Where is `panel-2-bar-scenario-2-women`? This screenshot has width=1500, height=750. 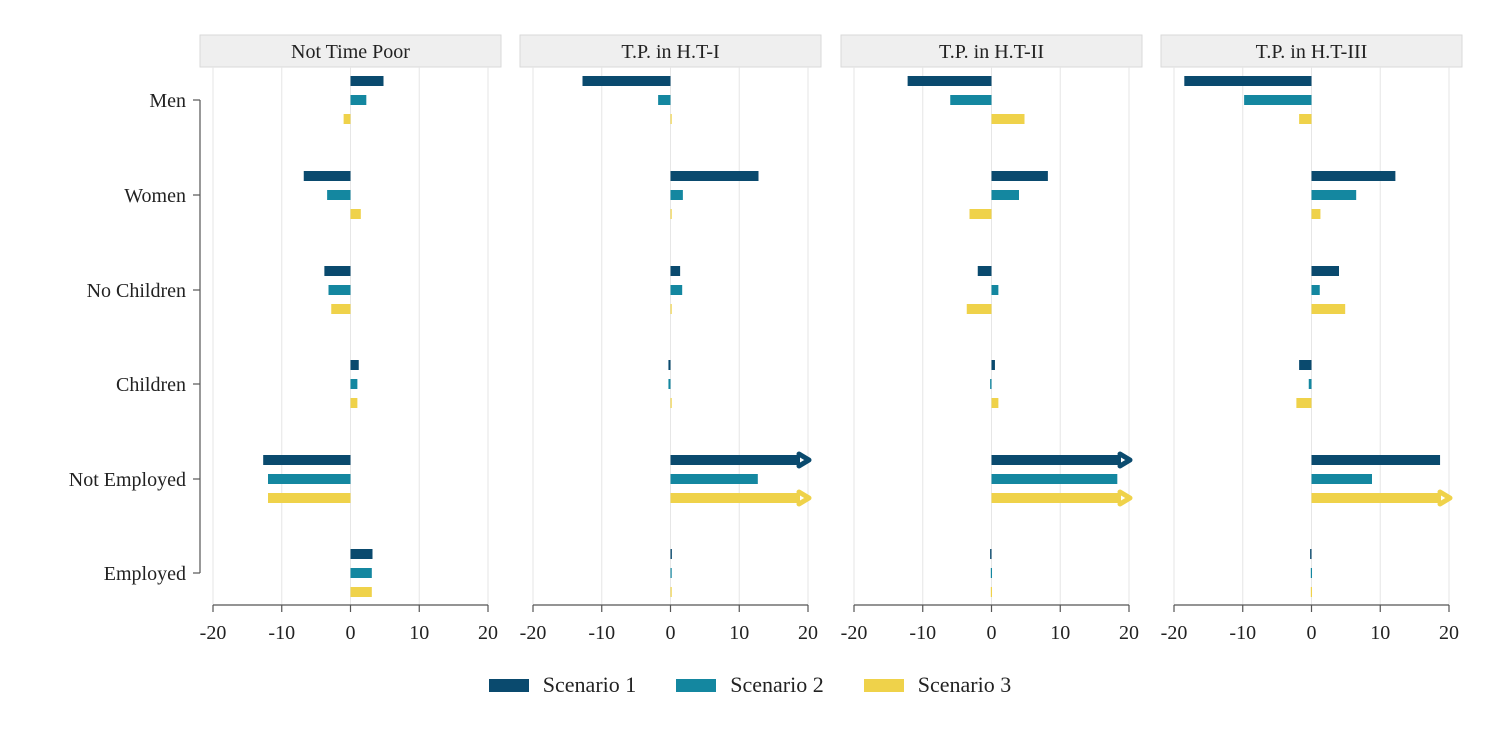
panel-2-bar-scenario-2-women is located at coordinates (676, 195).